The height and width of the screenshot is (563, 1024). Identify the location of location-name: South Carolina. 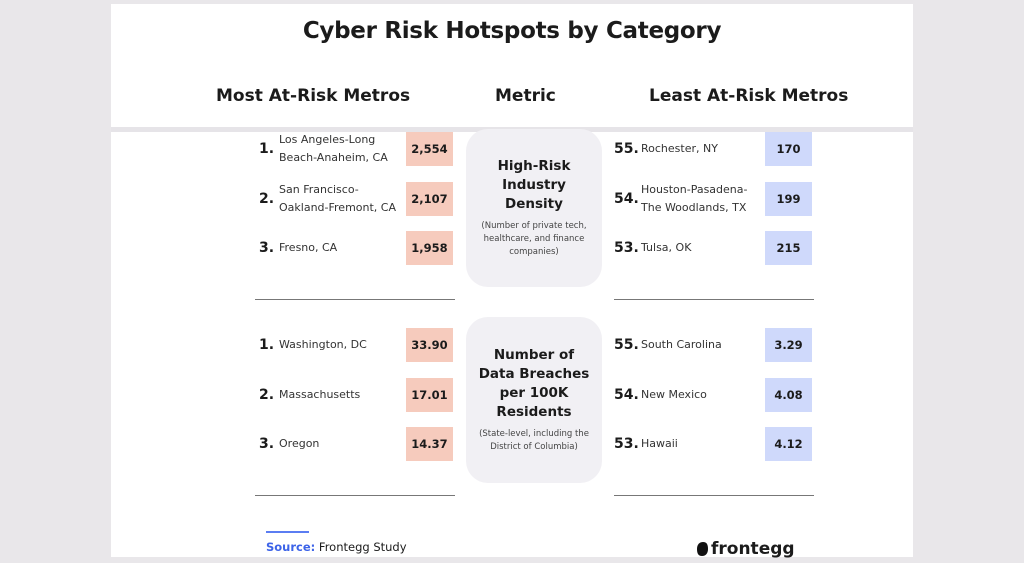
(681, 344).